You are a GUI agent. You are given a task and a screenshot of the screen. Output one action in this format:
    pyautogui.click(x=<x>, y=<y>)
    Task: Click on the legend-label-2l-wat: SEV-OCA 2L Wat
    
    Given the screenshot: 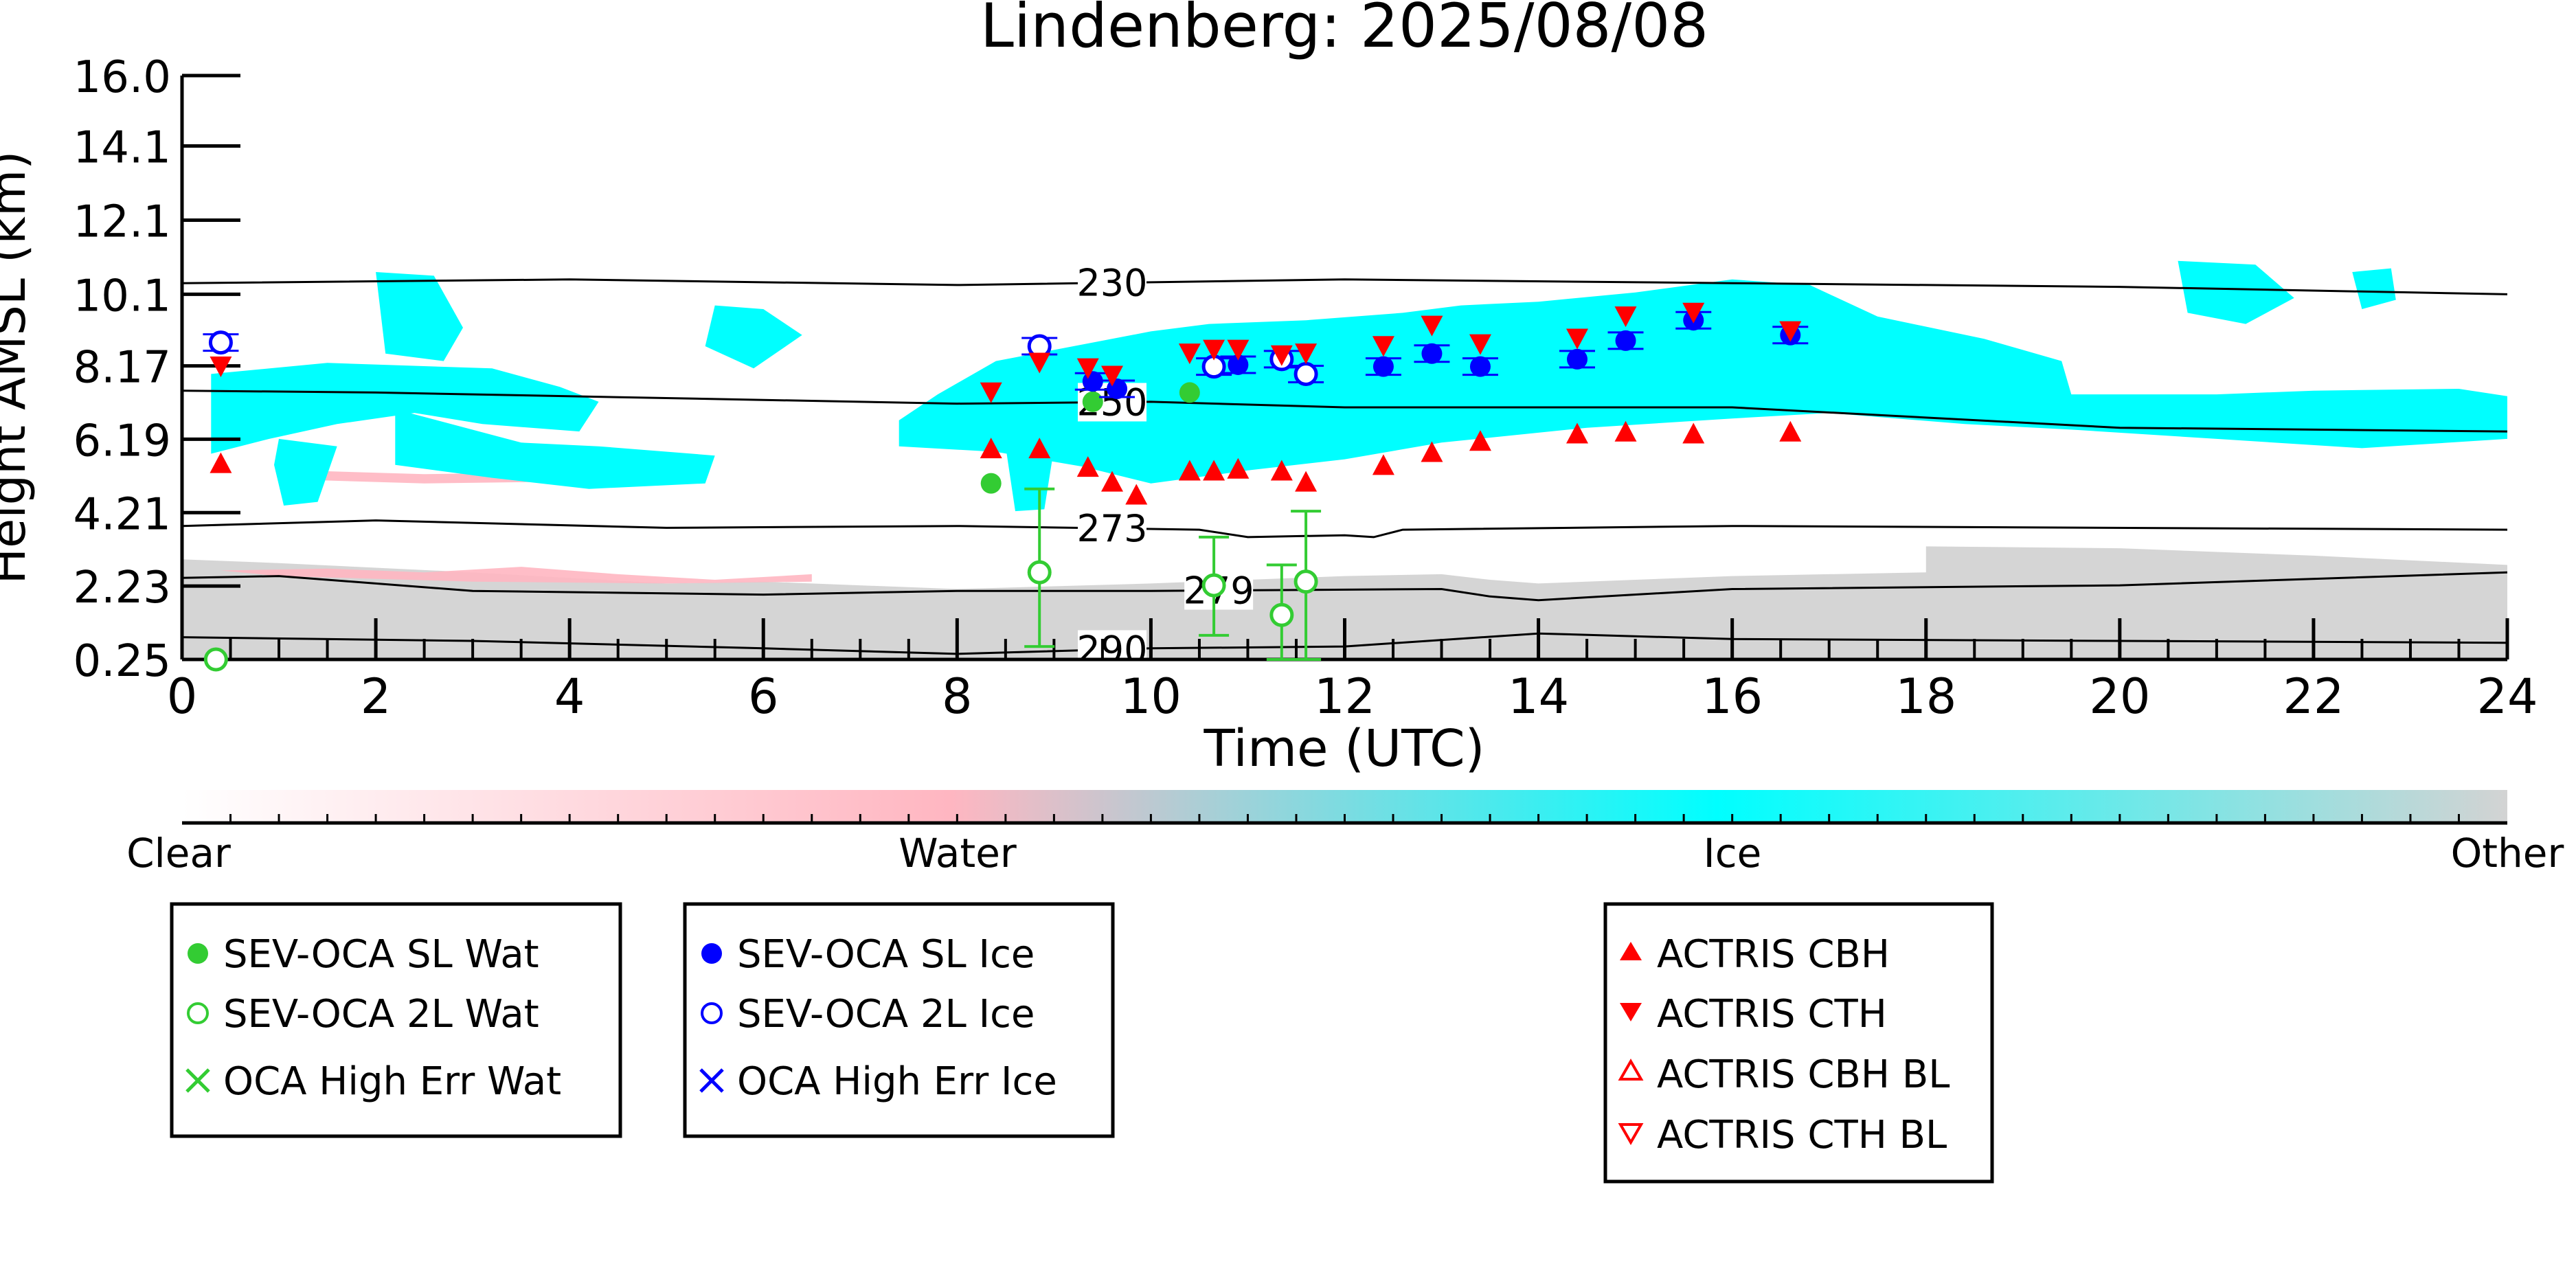 What is the action you would take?
    pyautogui.click(x=381, y=1014)
    